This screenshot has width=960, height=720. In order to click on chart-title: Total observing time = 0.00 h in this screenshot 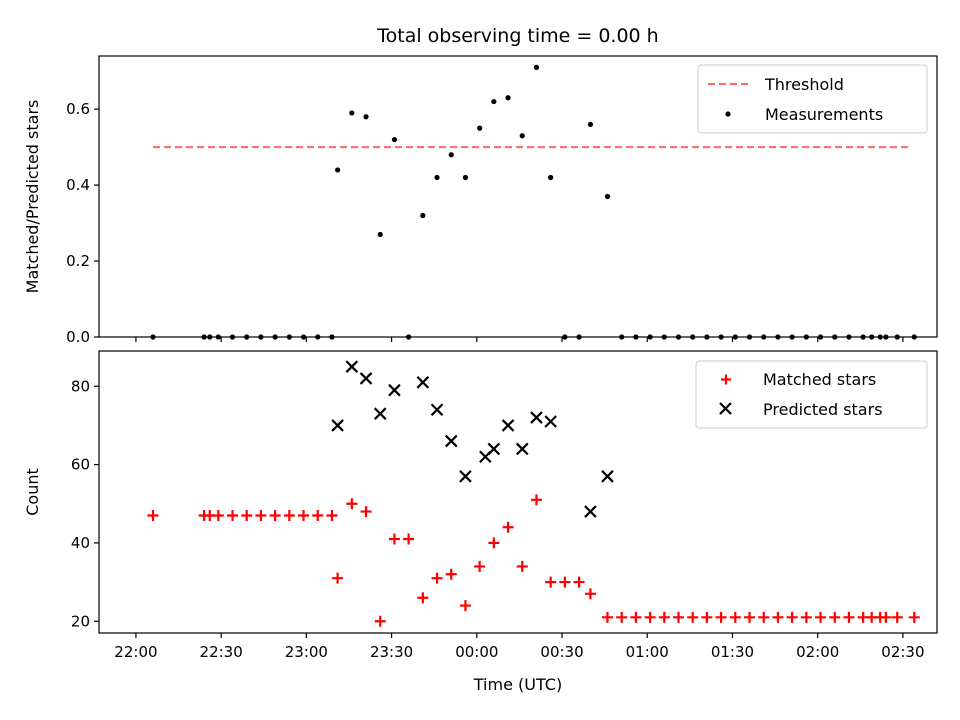, I will do `click(517, 36)`.